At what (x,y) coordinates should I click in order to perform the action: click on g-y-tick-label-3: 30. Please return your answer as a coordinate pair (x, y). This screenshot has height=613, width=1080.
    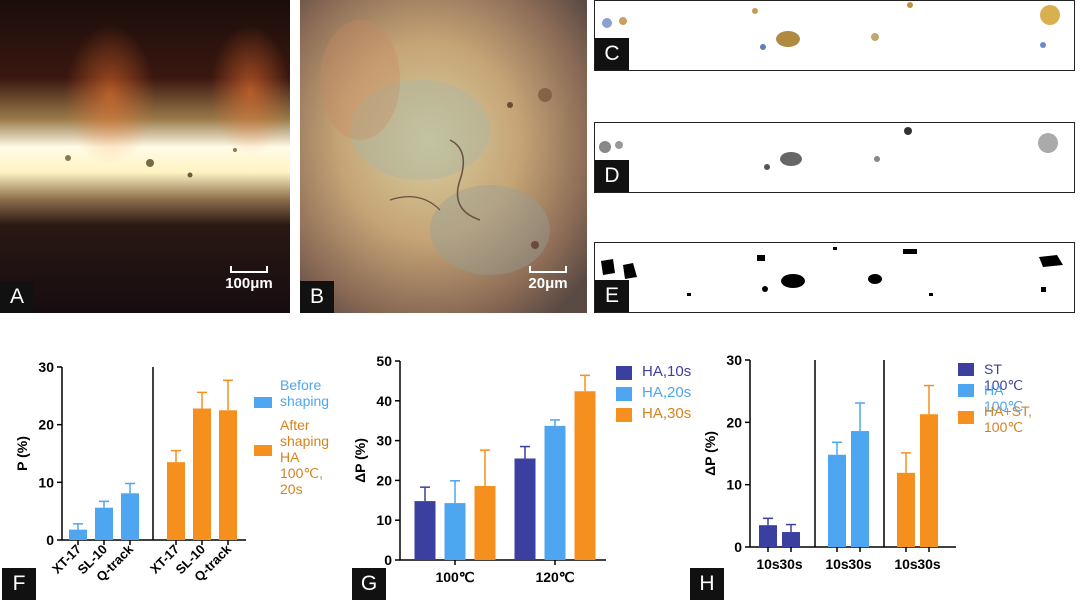
    Looking at the image, I should click on (384, 441).